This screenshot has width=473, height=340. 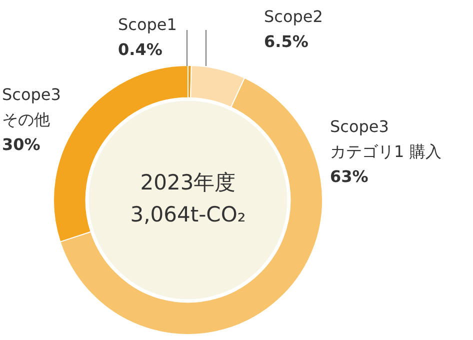 I want to click on slice-label: Scope3 その他, so click(x=31, y=107).